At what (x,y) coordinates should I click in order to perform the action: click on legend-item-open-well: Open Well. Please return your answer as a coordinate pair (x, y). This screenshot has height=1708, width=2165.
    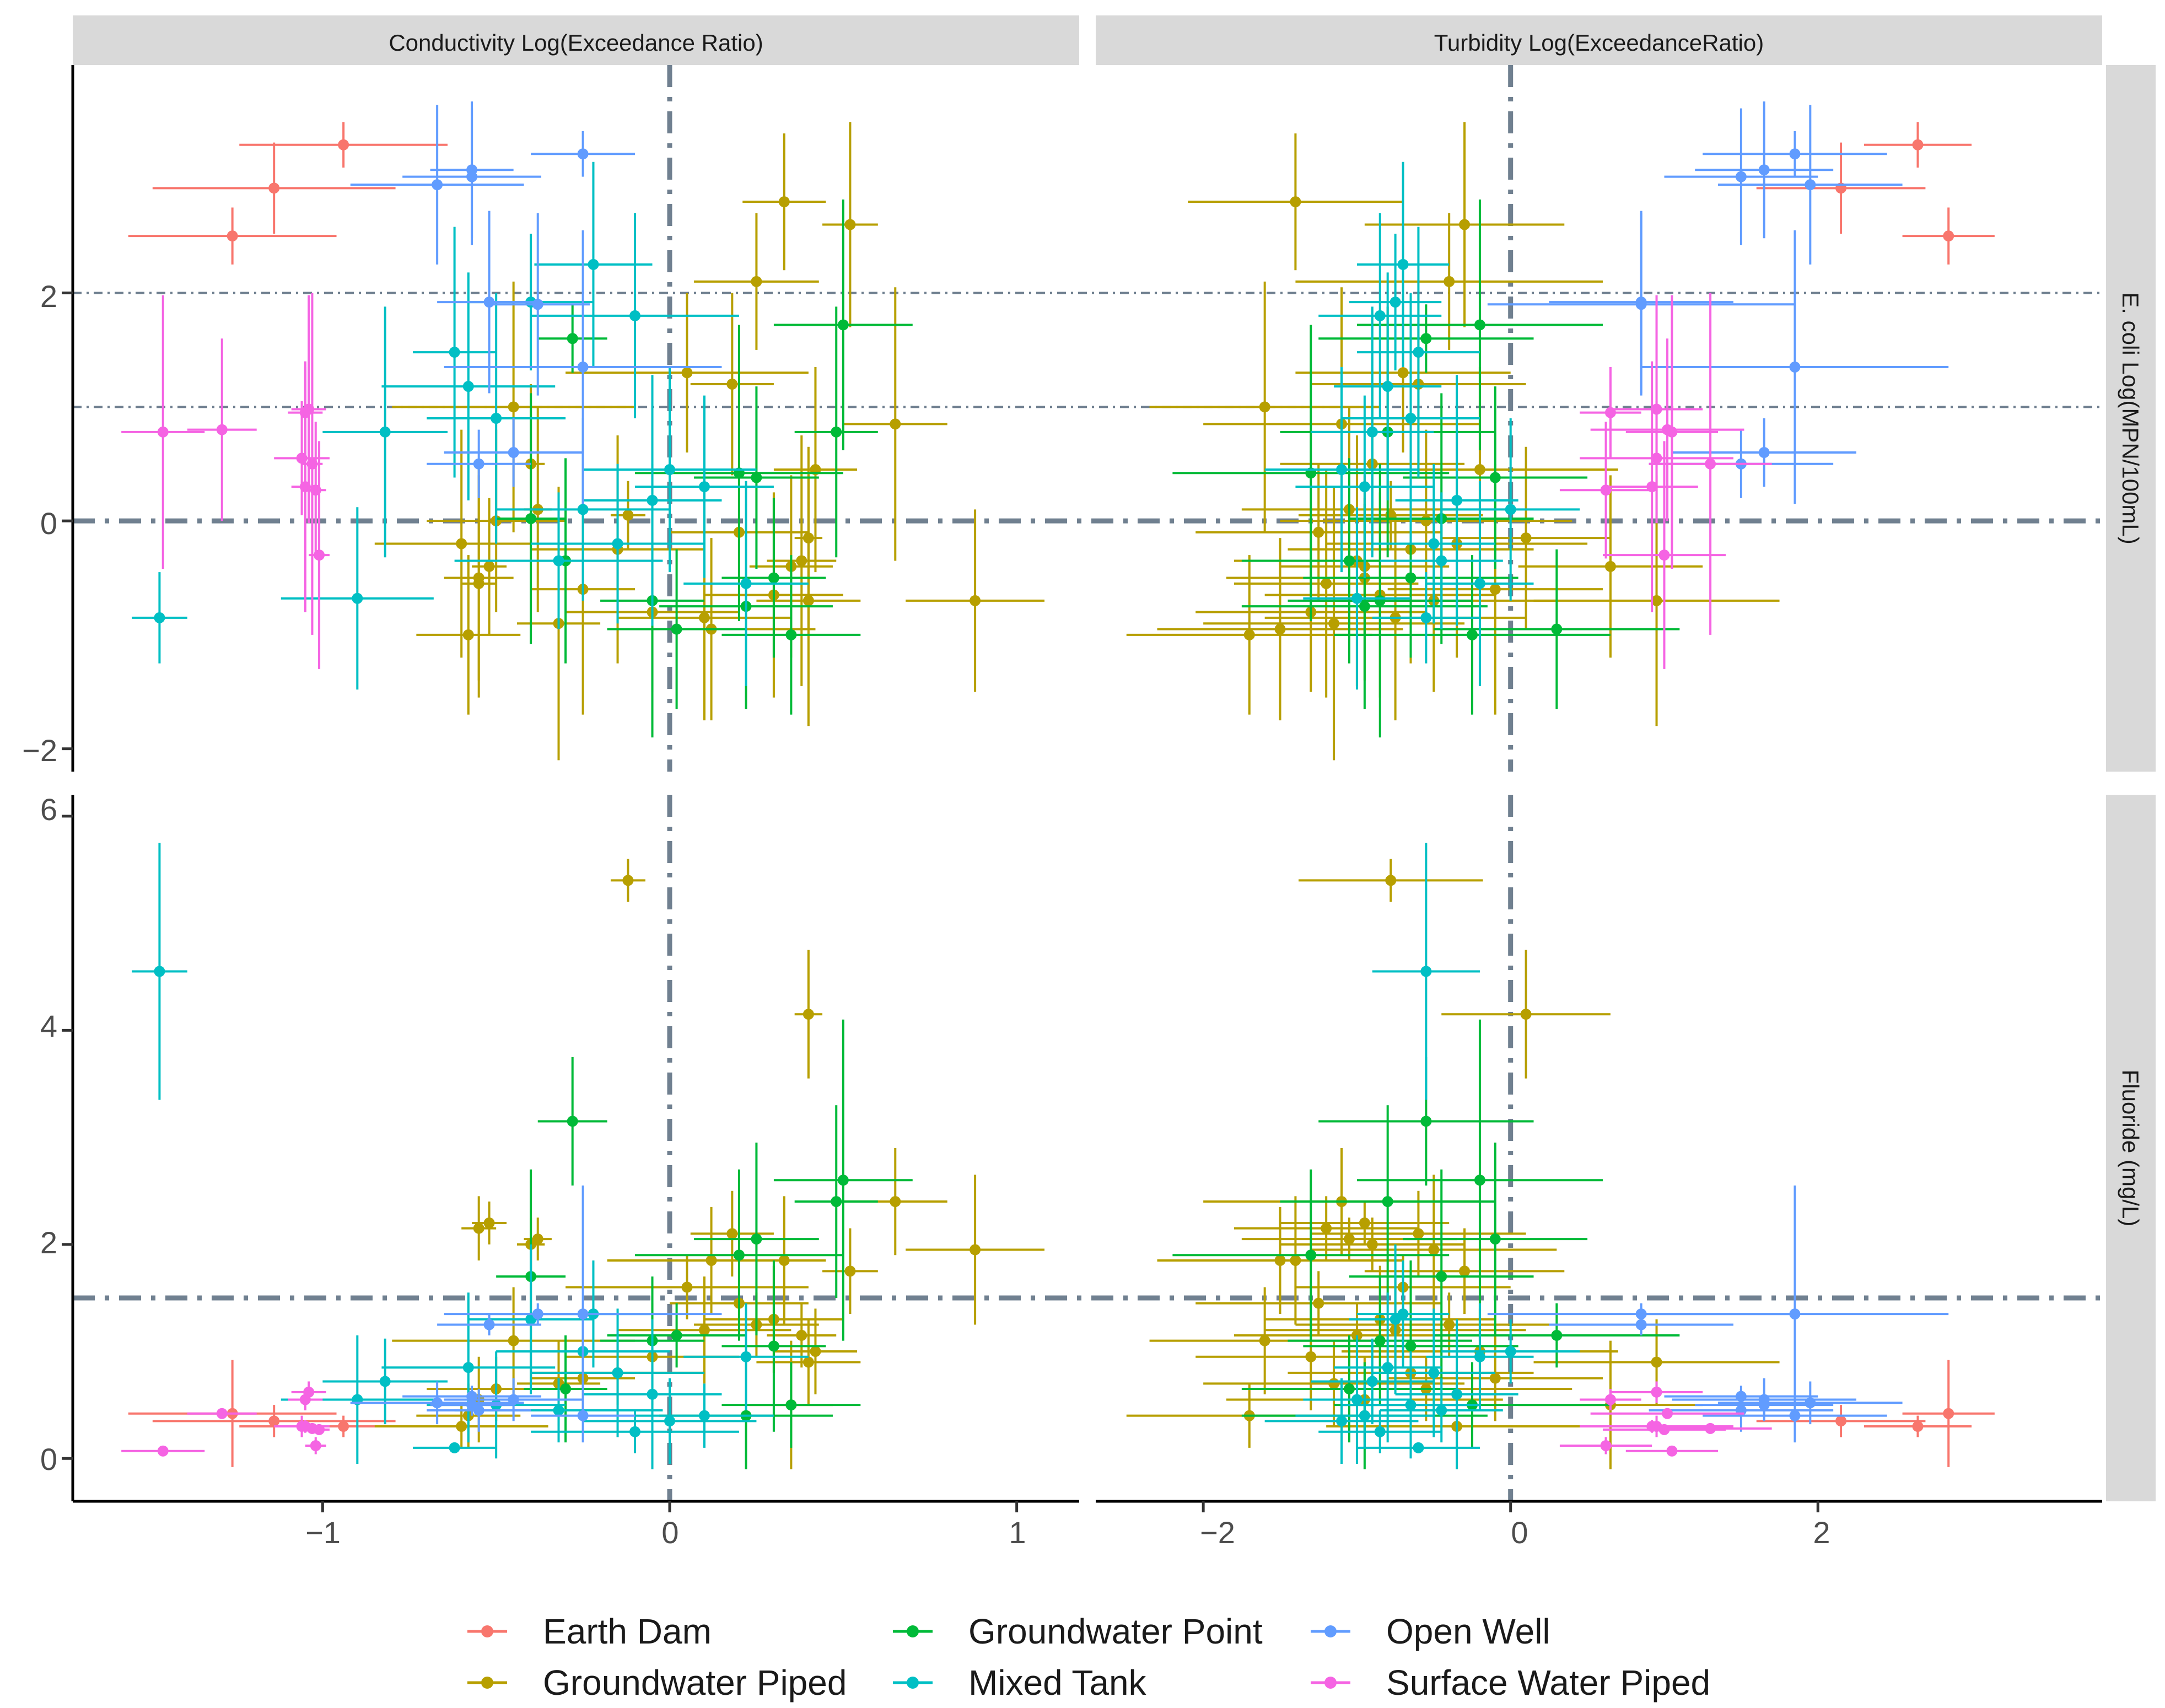
    Looking at the image, I should click on (1430, 1631).